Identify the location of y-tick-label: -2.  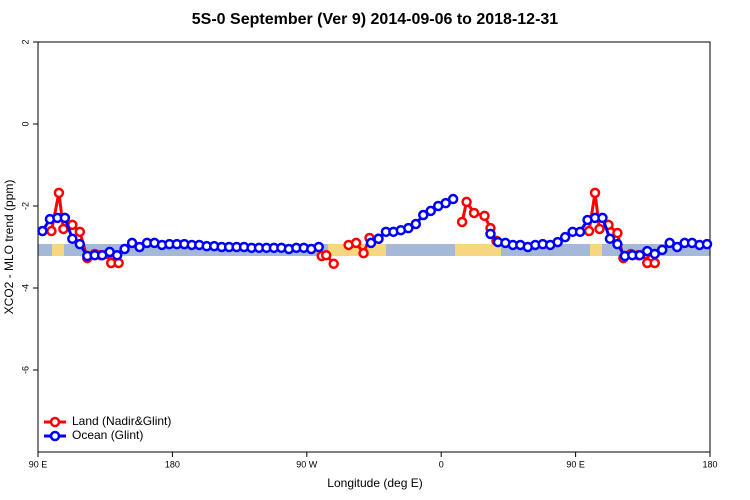
(25, 206).